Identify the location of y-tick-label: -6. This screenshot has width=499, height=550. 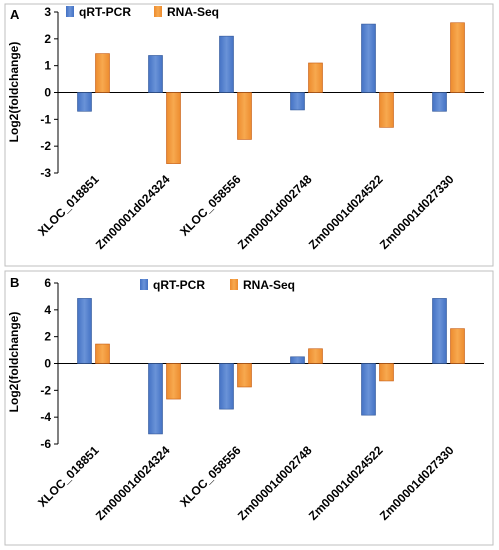
(45, 444).